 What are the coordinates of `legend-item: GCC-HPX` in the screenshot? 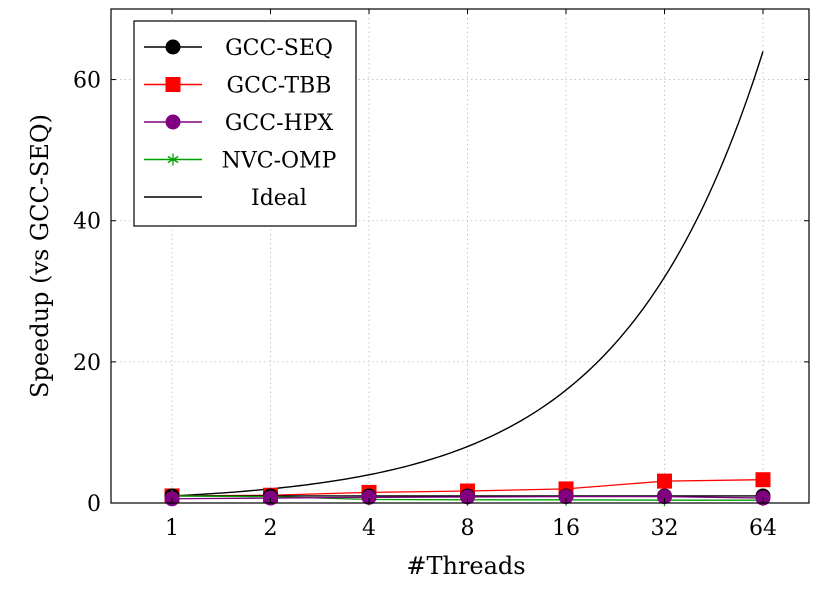 It's located at (238, 123).